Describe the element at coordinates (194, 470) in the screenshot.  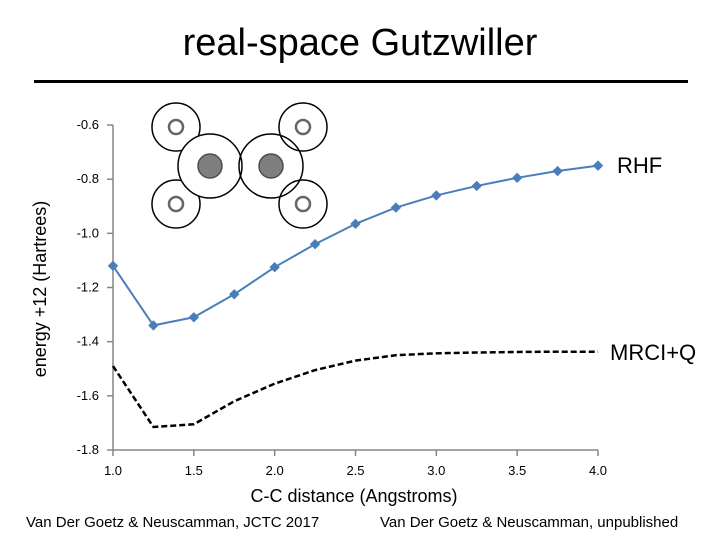
I see `x-tick-label: 1.5` at that location.